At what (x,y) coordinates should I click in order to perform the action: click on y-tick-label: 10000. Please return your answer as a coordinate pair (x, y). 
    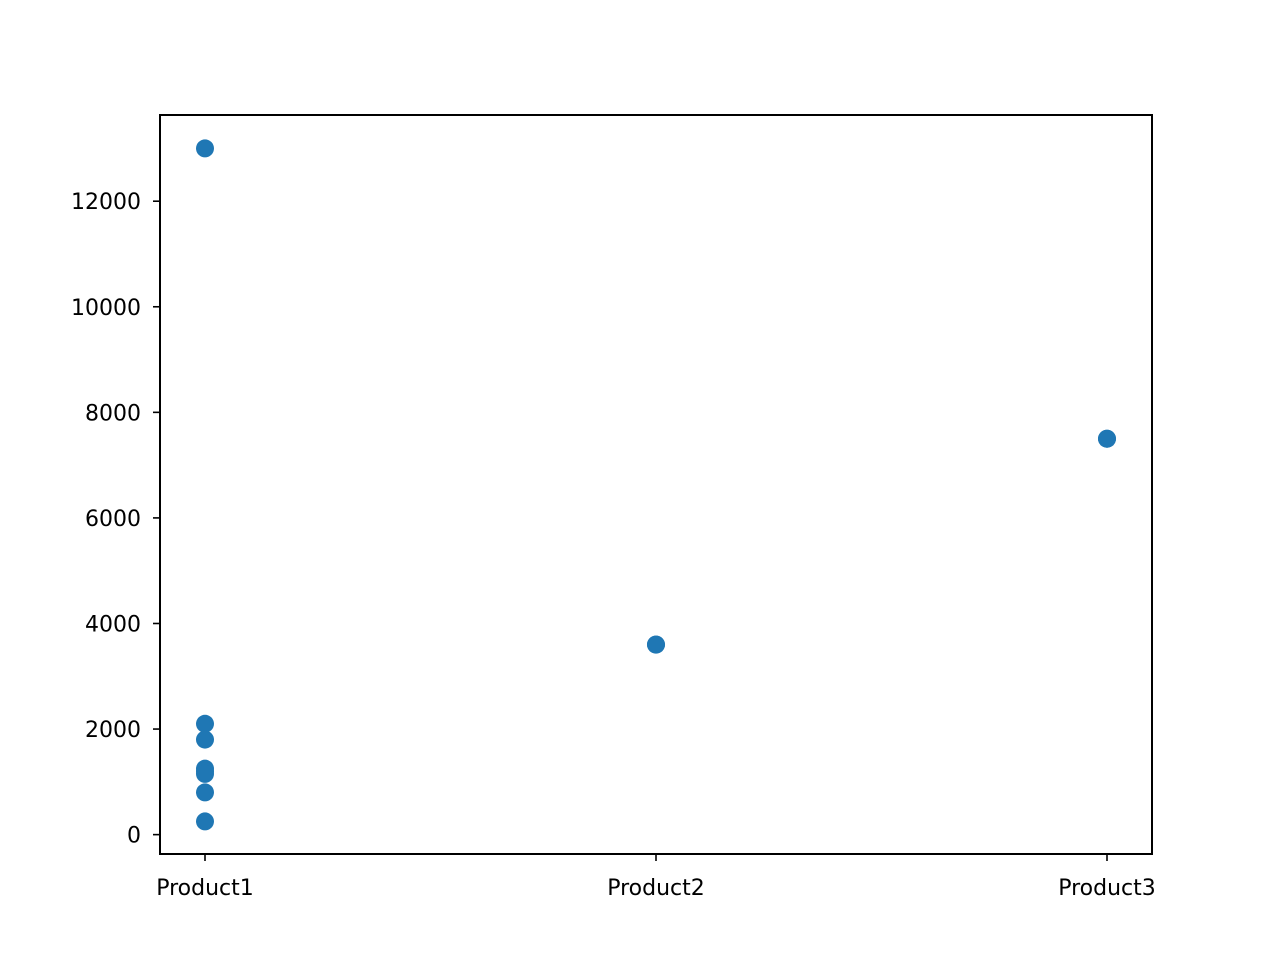
    Looking at the image, I should click on (106, 308).